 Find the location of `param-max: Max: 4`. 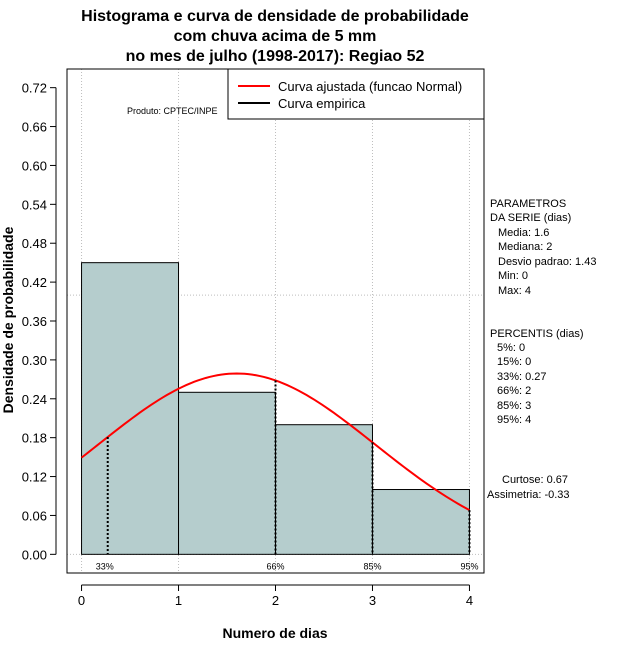

param-max: Max: 4 is located at coordinates (514, 291).